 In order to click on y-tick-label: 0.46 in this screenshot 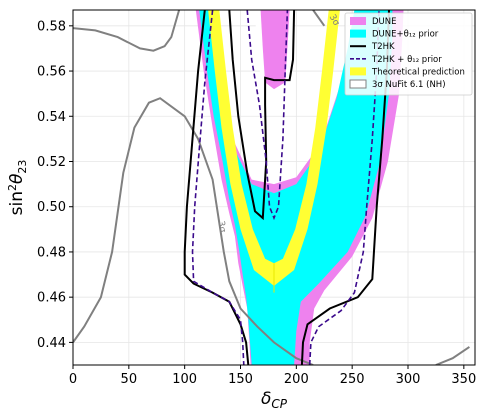, I will do `click(51, 298)`.